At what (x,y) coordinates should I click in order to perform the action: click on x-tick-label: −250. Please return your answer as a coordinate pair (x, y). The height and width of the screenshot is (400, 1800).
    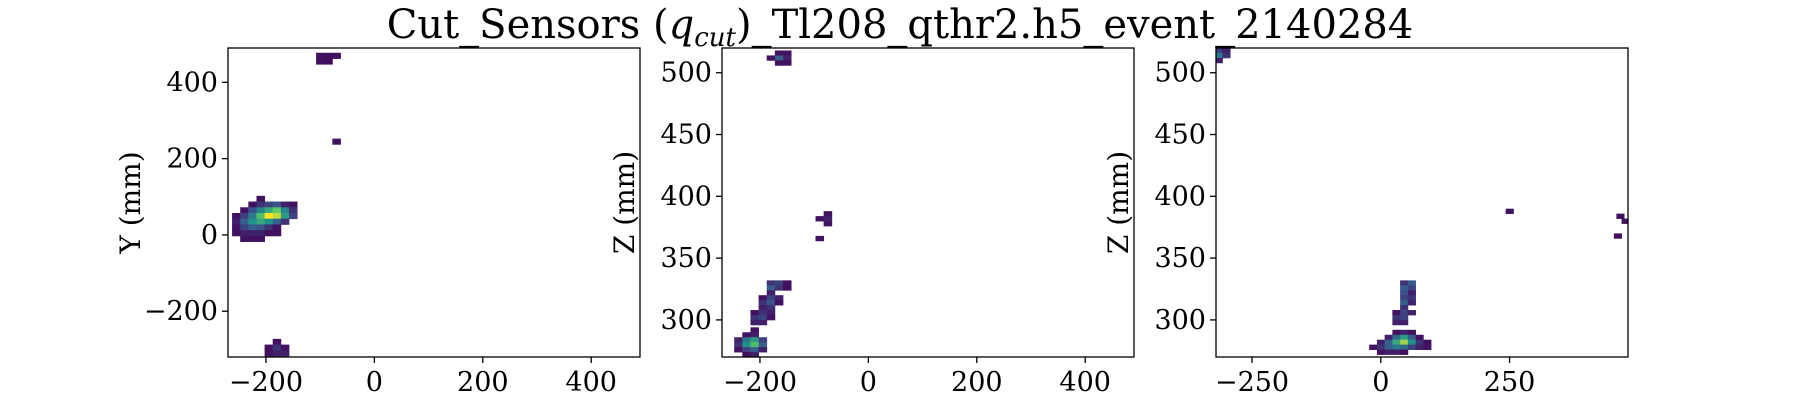
    Looking at the image, I should click on (1252, 382).